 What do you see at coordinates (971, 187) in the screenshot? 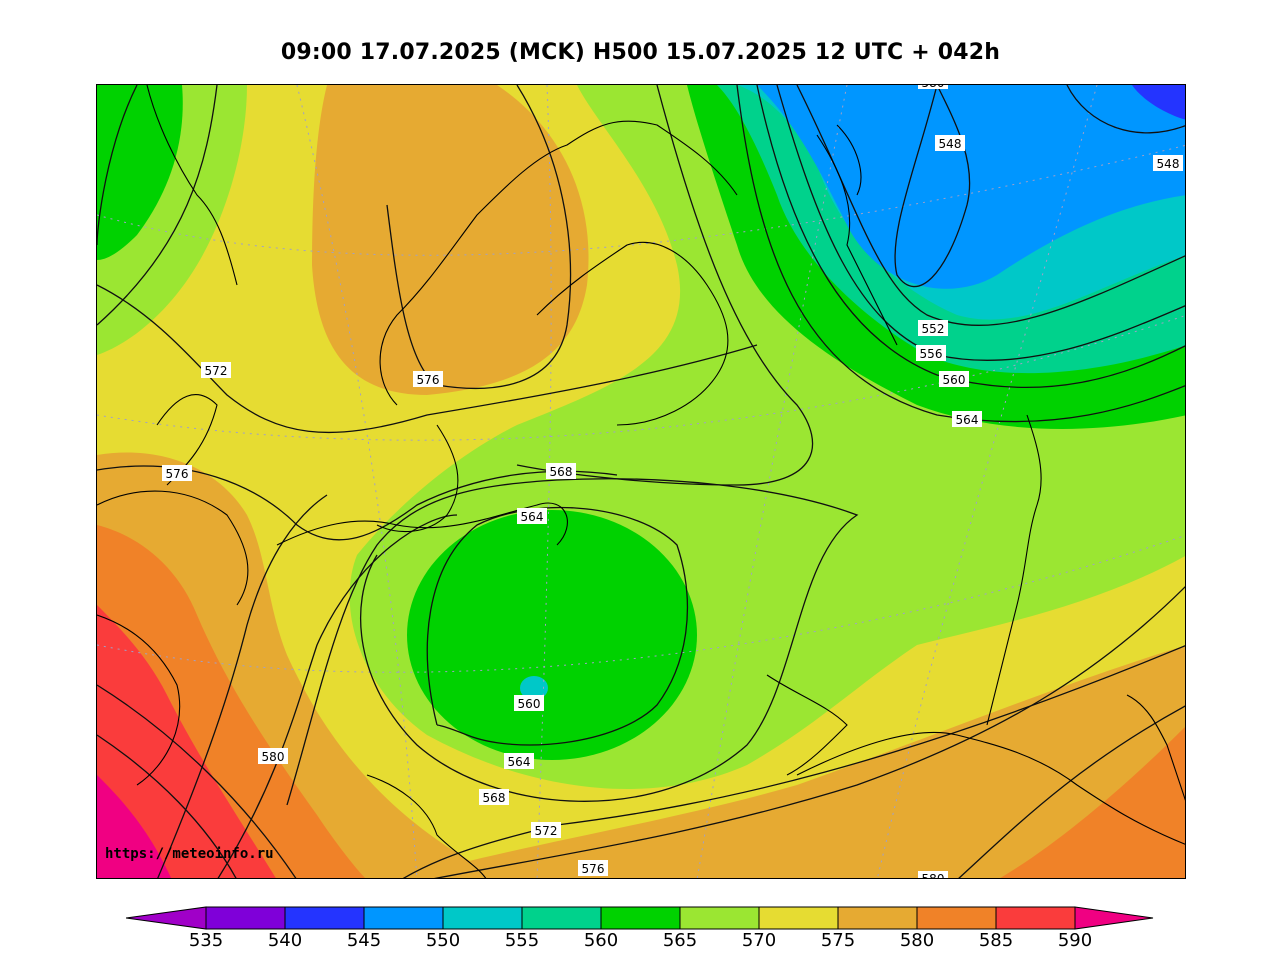
I see `fill-545-550-ne` at bounding box center [971, 187].